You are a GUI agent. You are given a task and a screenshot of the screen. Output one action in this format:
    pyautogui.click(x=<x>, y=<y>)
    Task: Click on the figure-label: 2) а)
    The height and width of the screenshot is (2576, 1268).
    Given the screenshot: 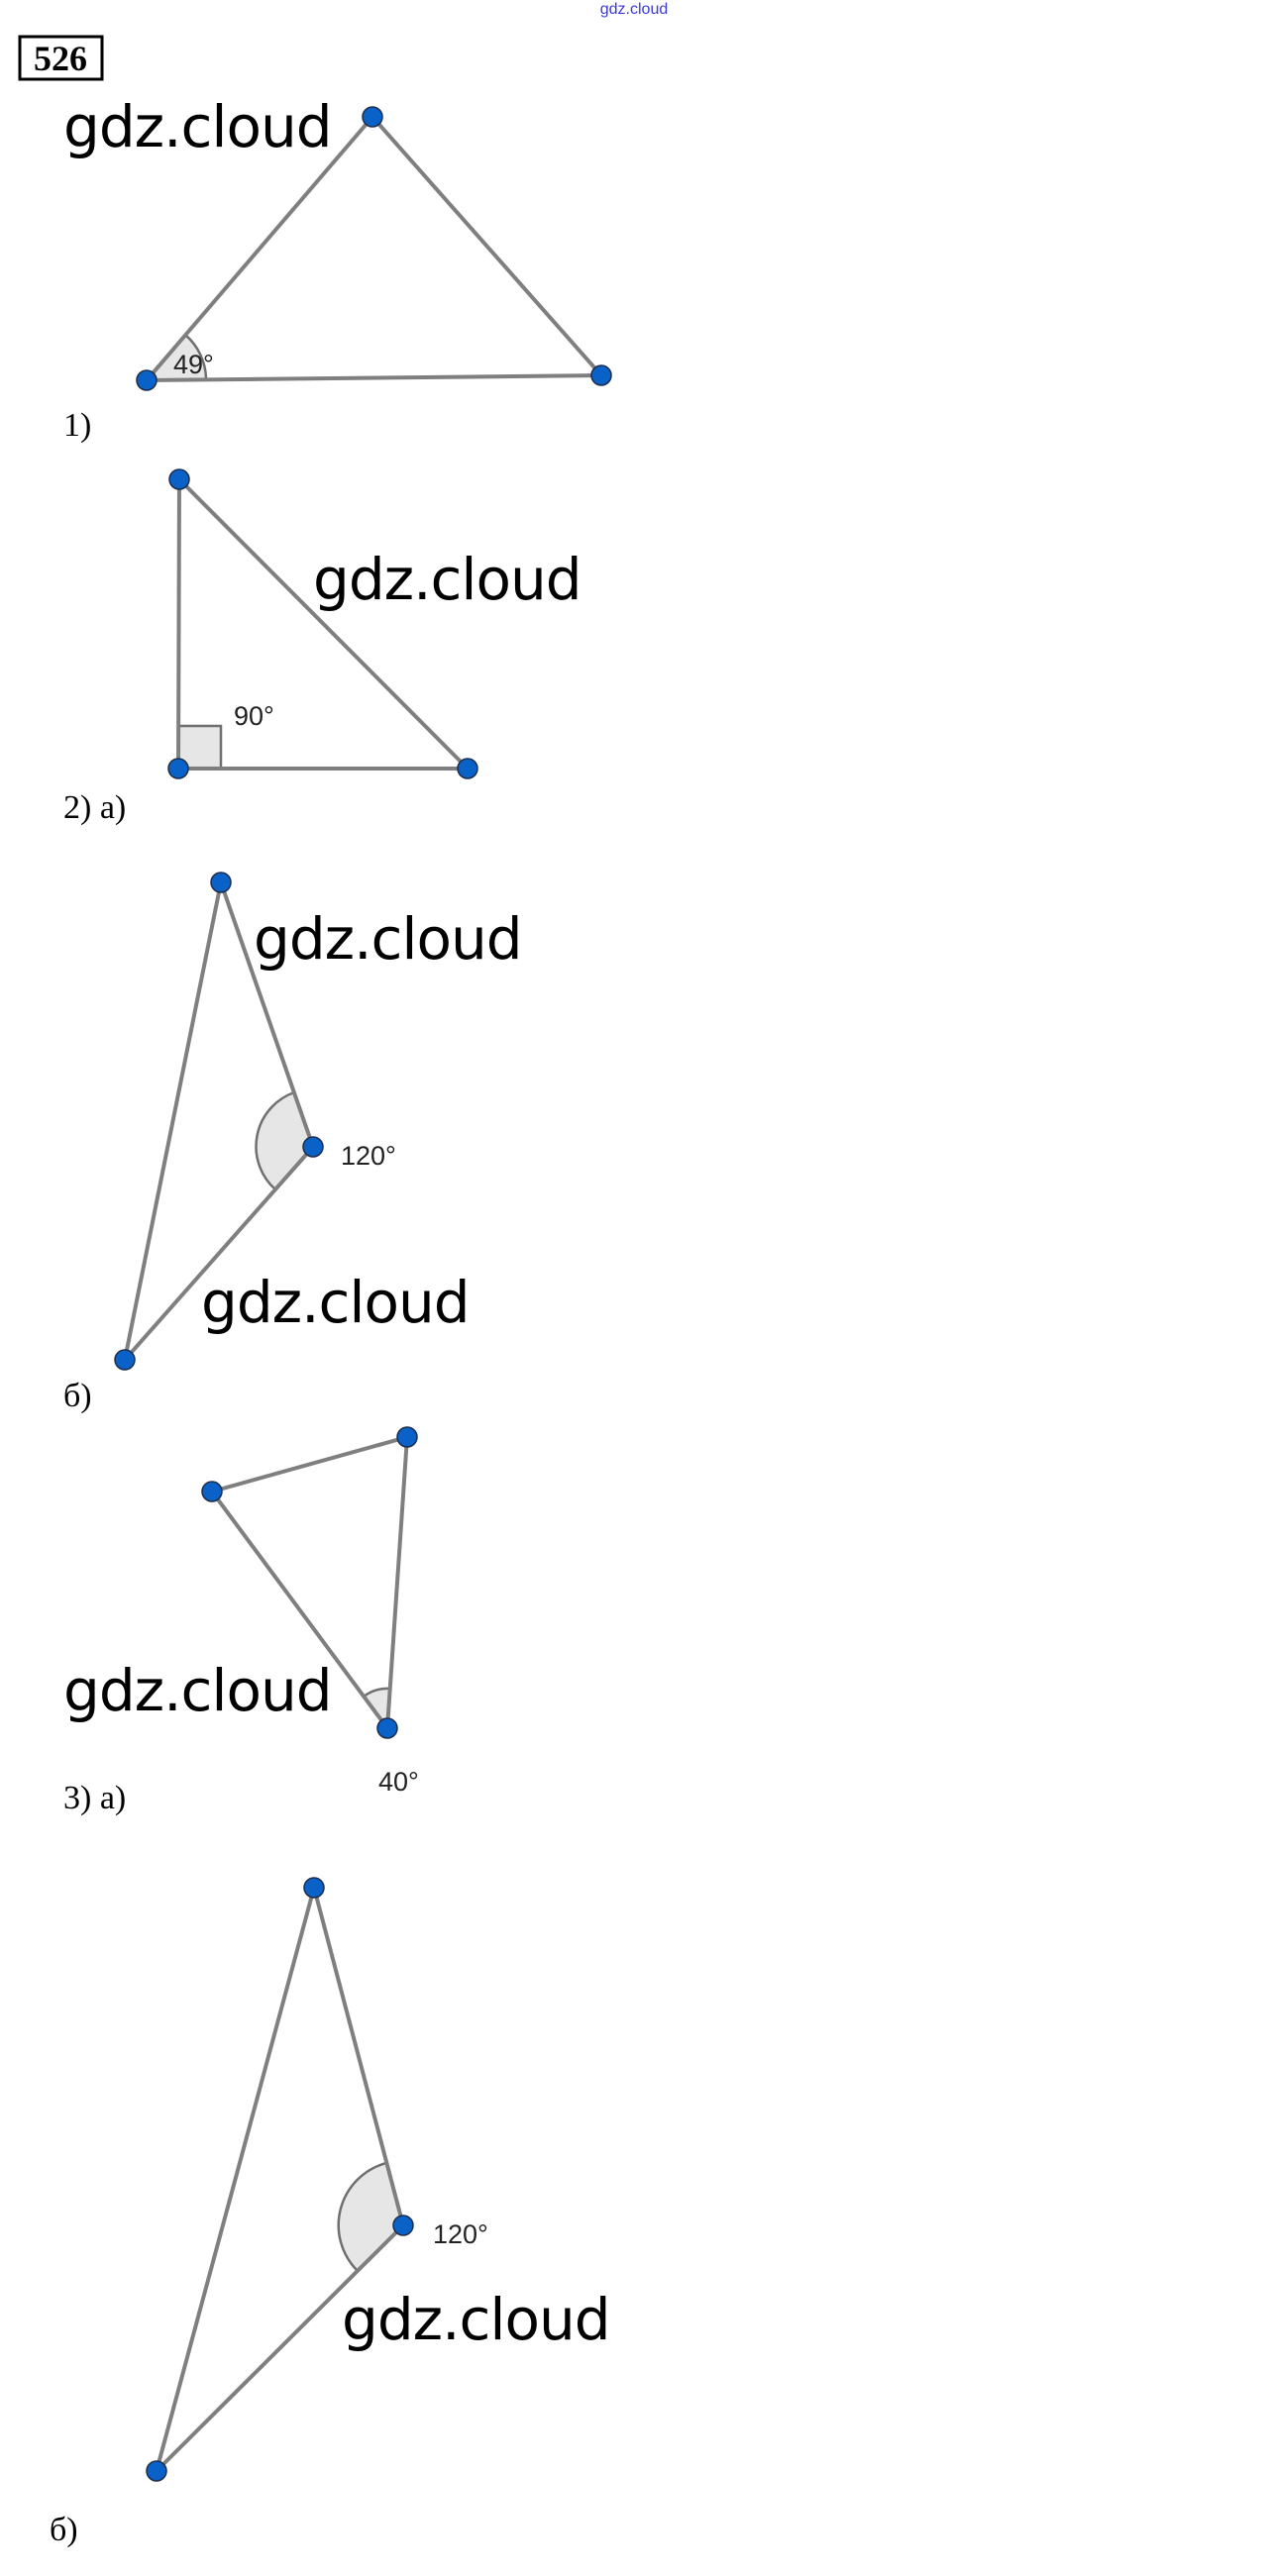 What is the action you would take?
    pyautogui.click(x=94, y=807)
    